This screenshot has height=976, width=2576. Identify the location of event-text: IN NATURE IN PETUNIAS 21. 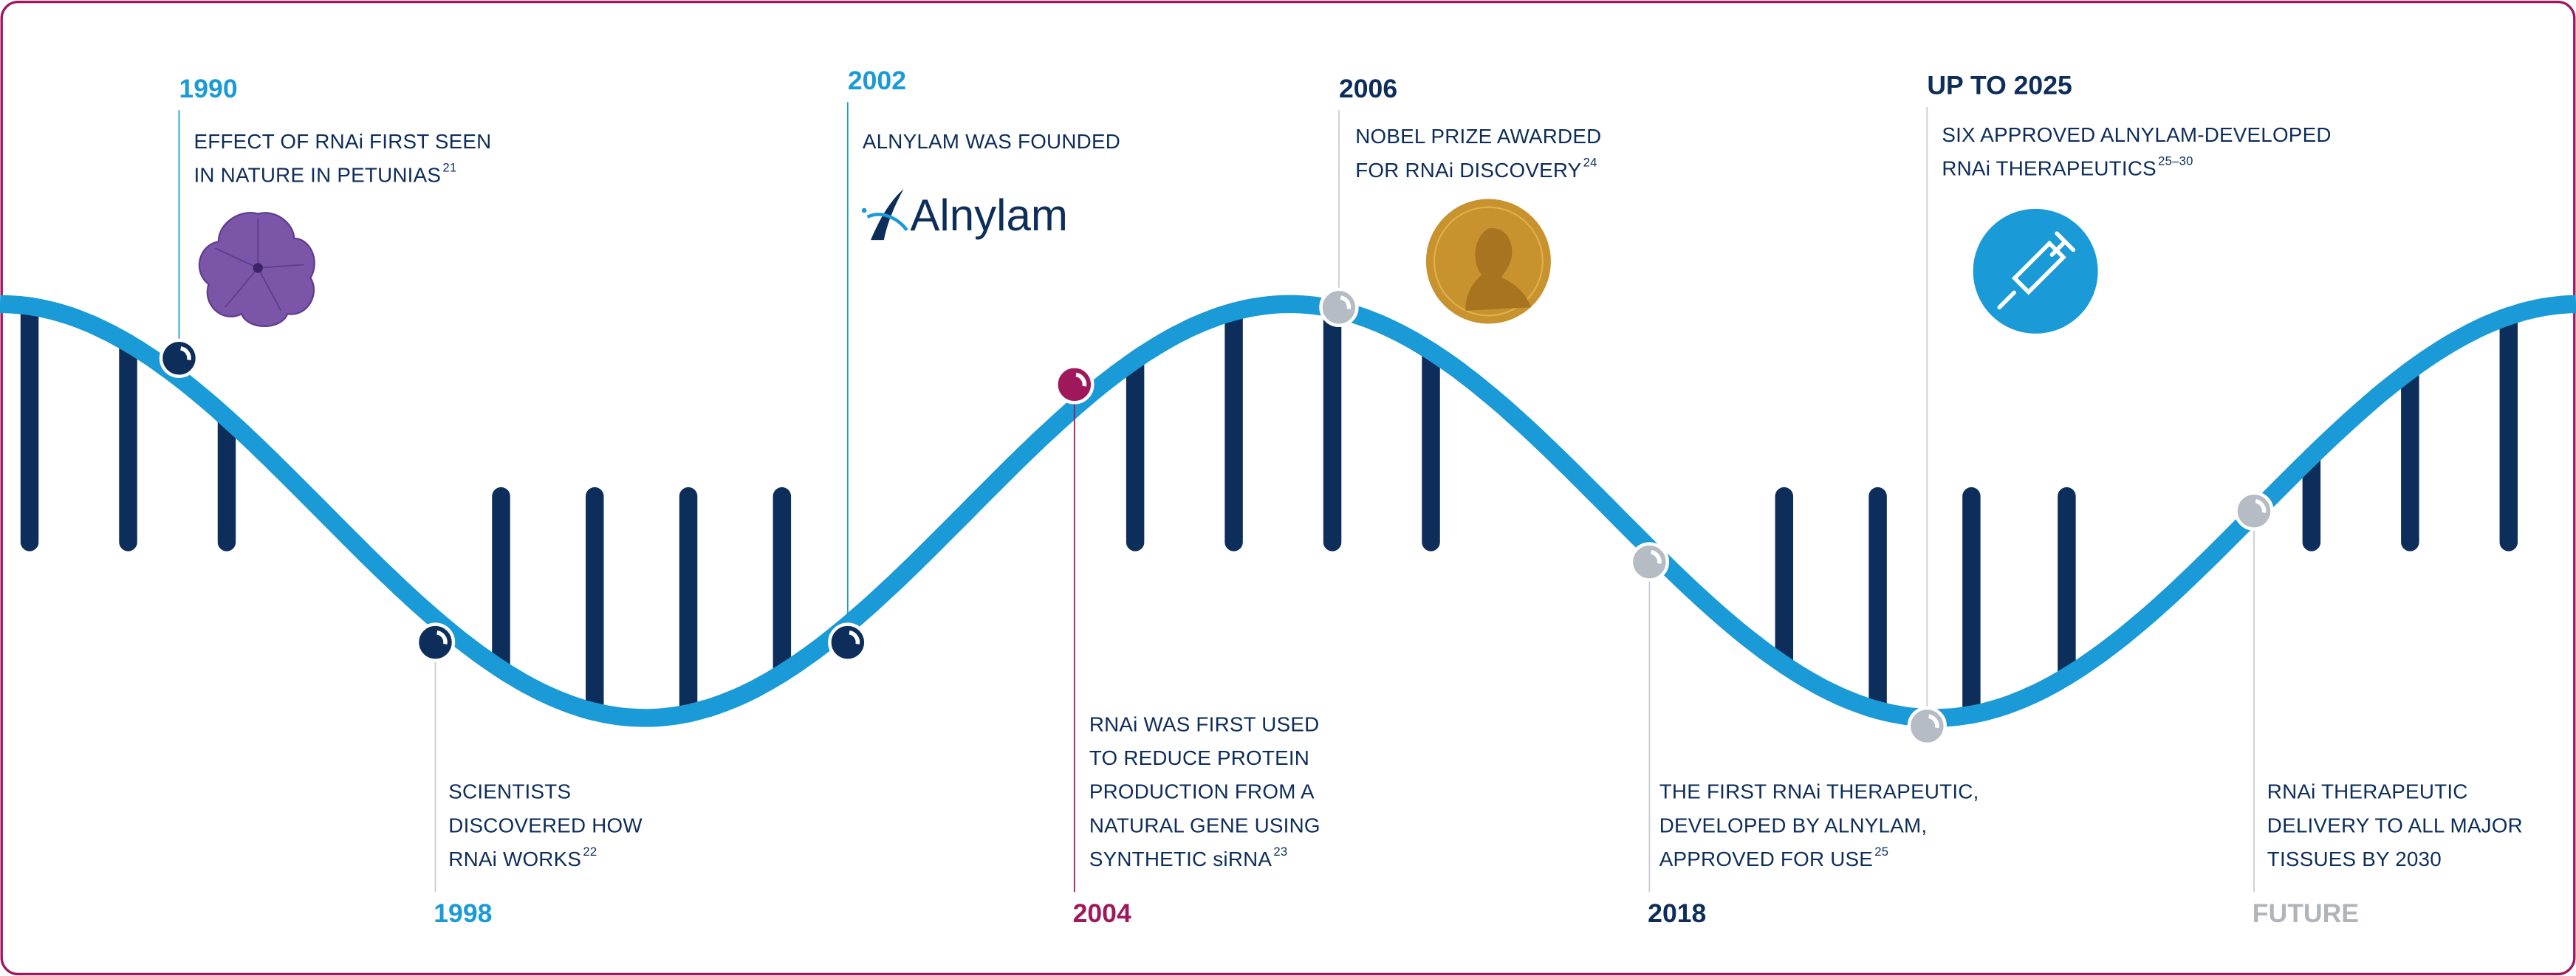
(324, 174).